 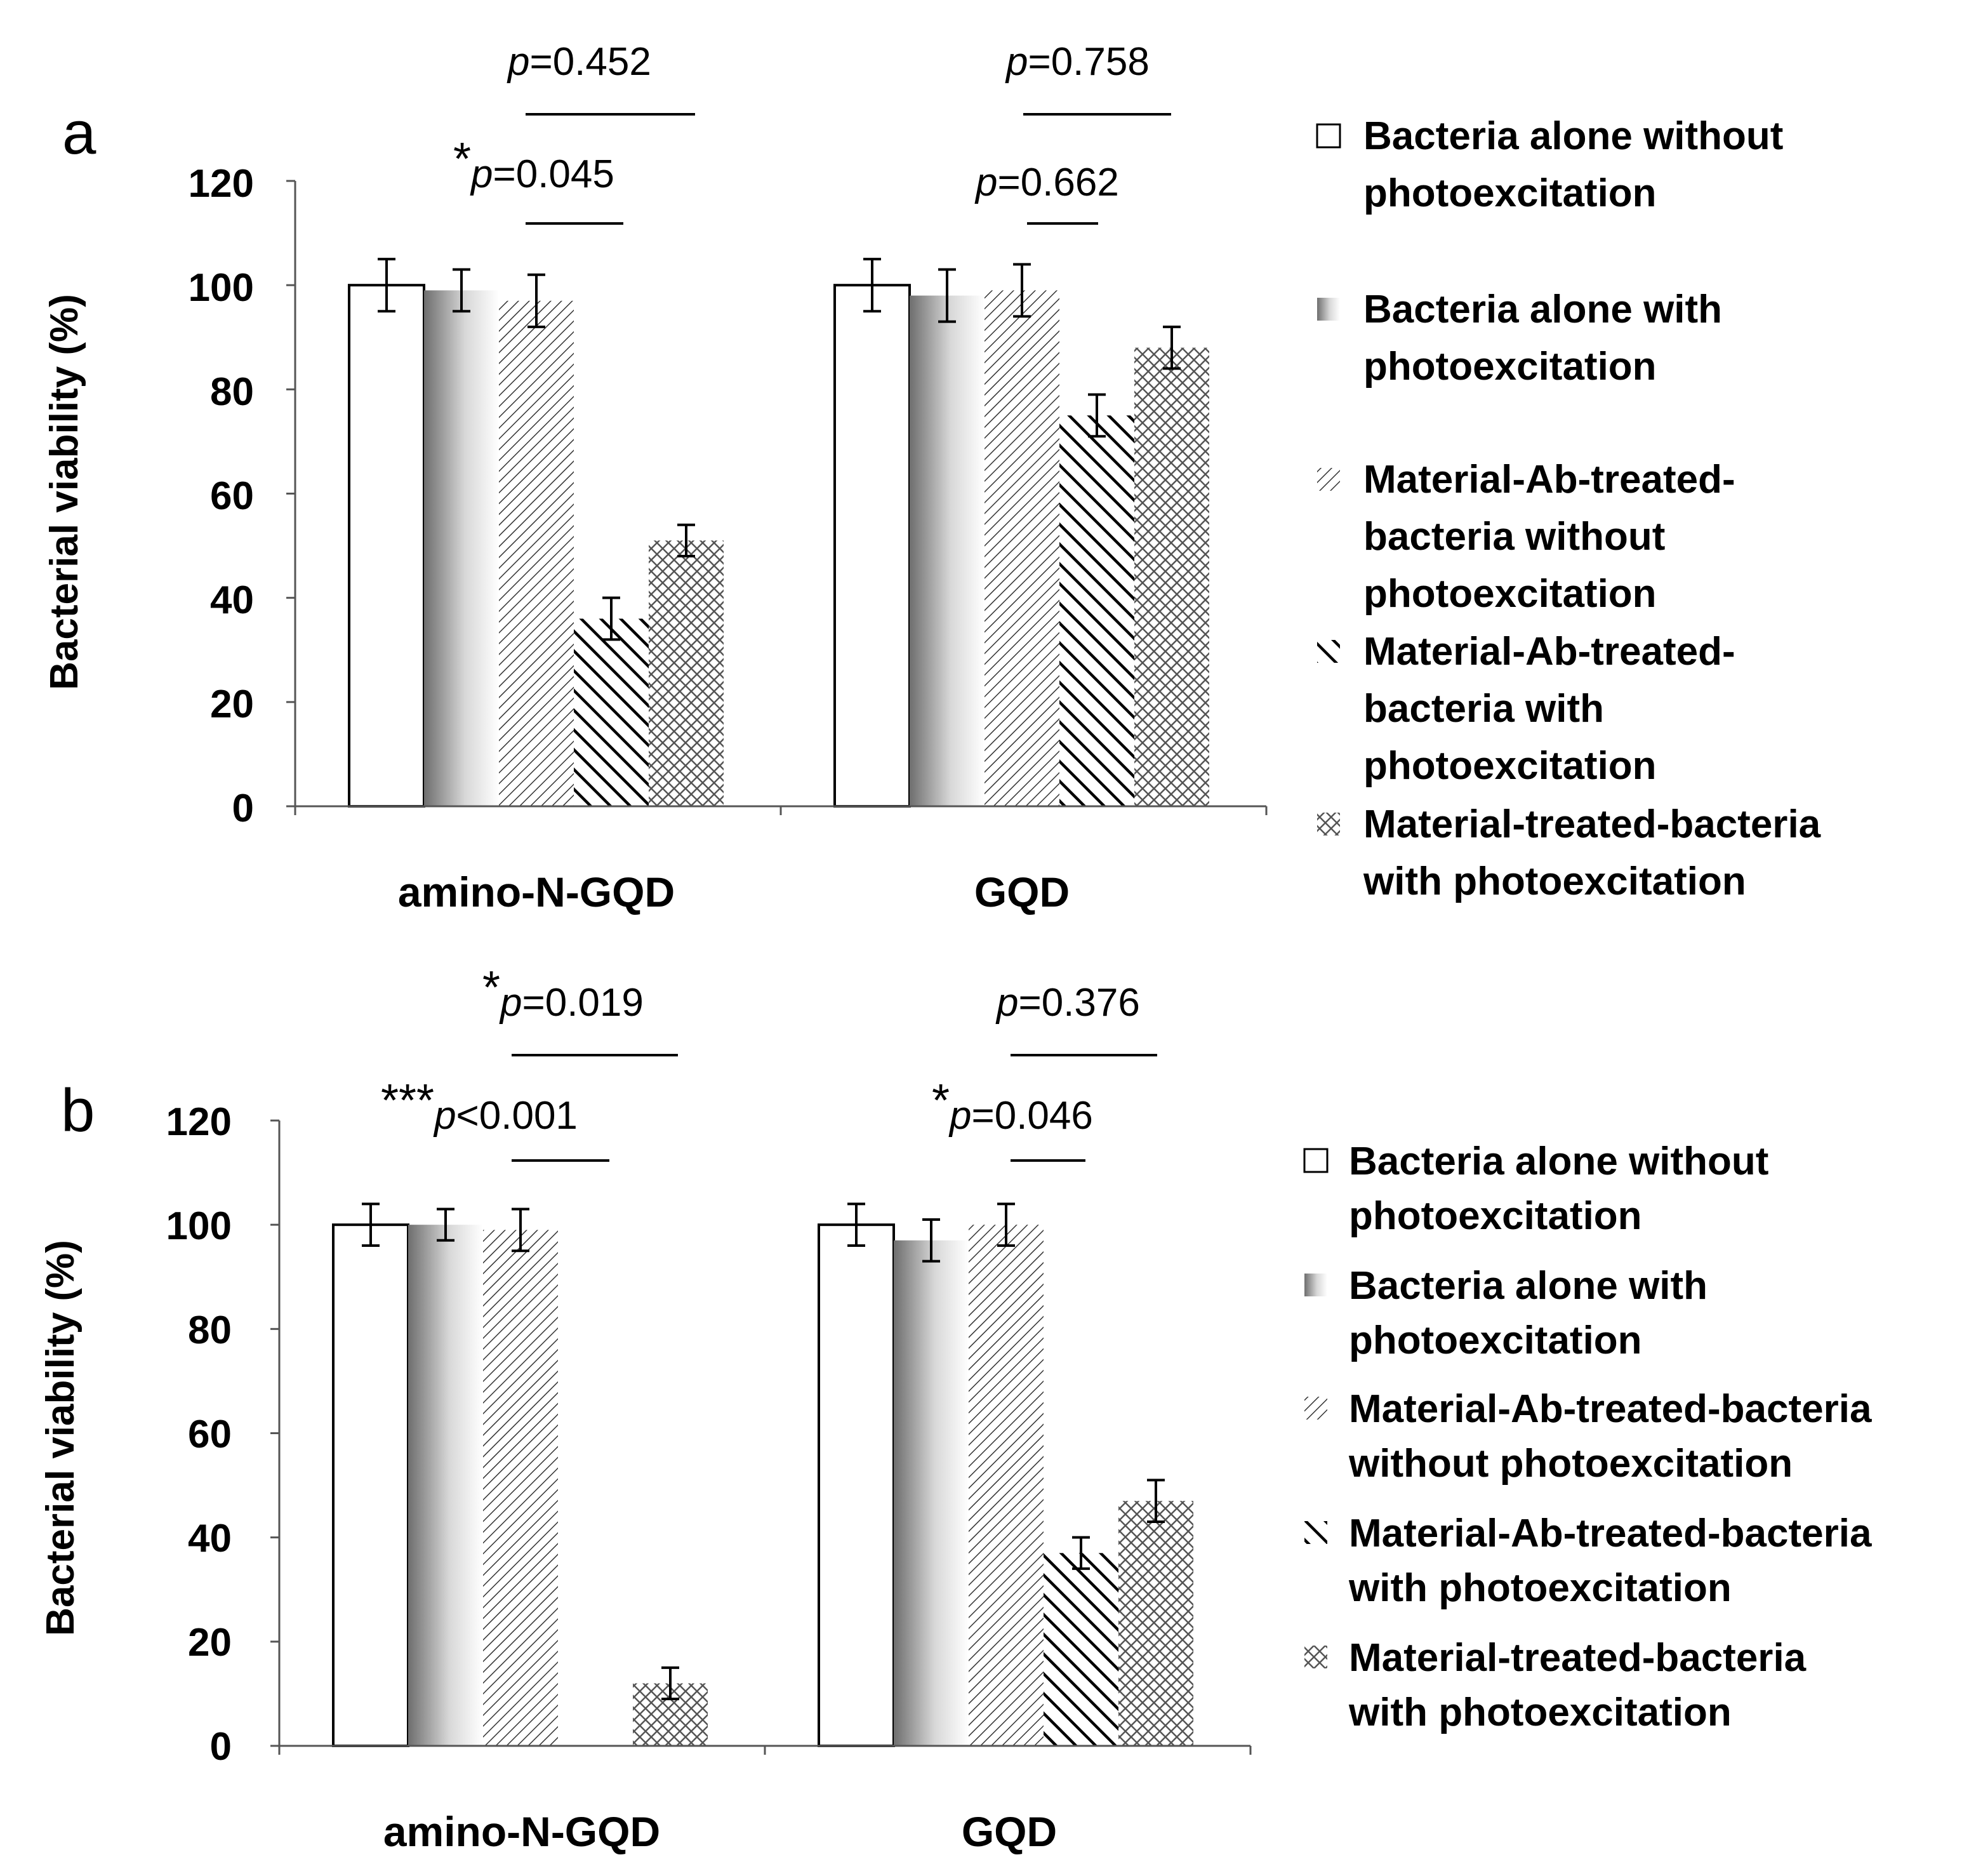 I want to click on panel-a-y-ticks: 0 20 40 60 80 100 120, so click(x=221, y=496).